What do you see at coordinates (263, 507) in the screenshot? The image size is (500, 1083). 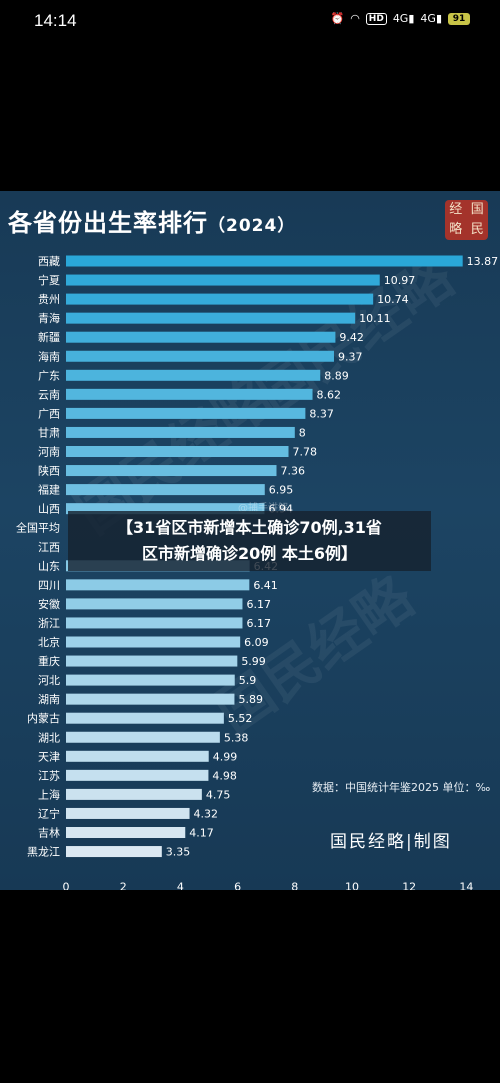 I see `center-watermark: @捕手讲解` at bounding box center [263, 507].